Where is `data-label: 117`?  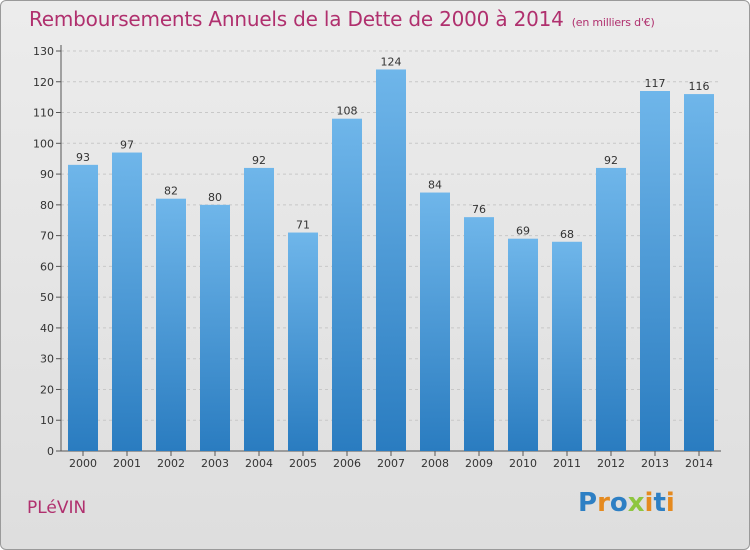 data-label: 117 is located at coordinates (655, 83).